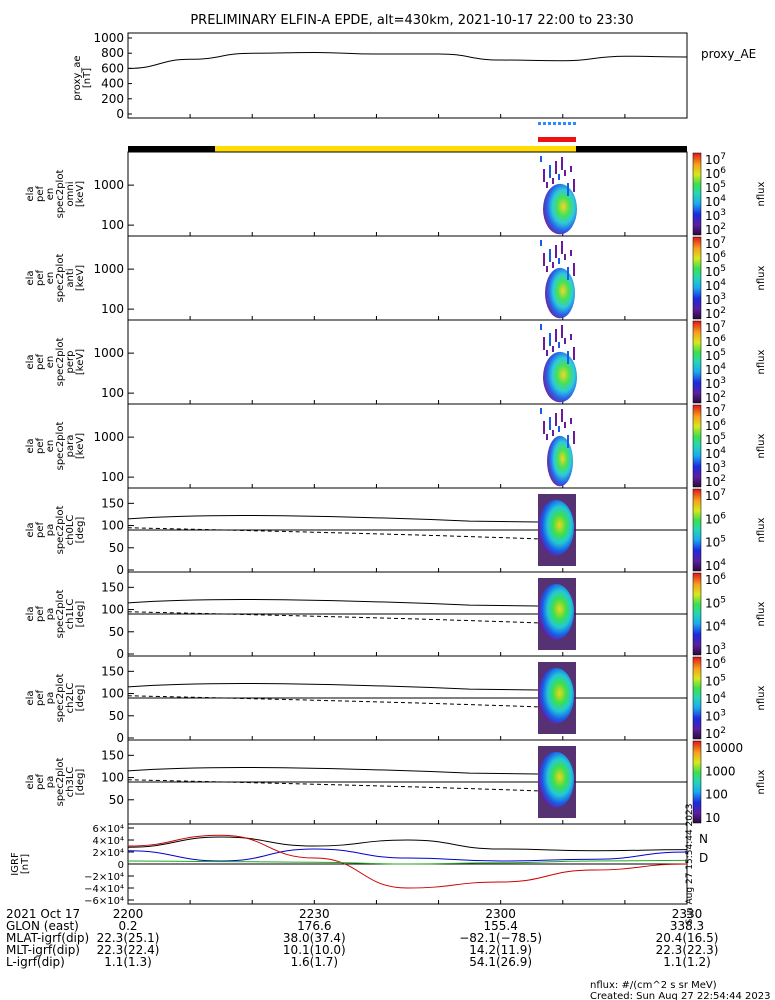  I want to click on colorbar-label-perp: 10², so click(715, 397).